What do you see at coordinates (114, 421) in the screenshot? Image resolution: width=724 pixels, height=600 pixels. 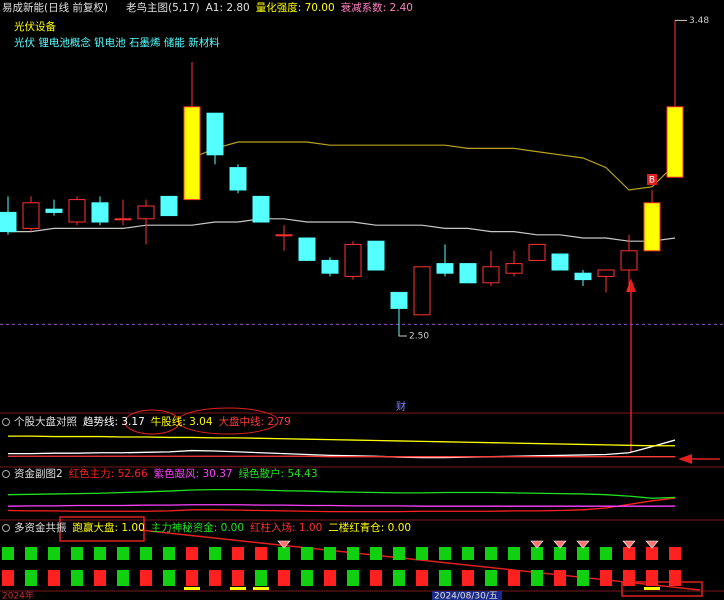 I see `legend-item: 趋势线: 3.17` at bounding box center [114, 421].